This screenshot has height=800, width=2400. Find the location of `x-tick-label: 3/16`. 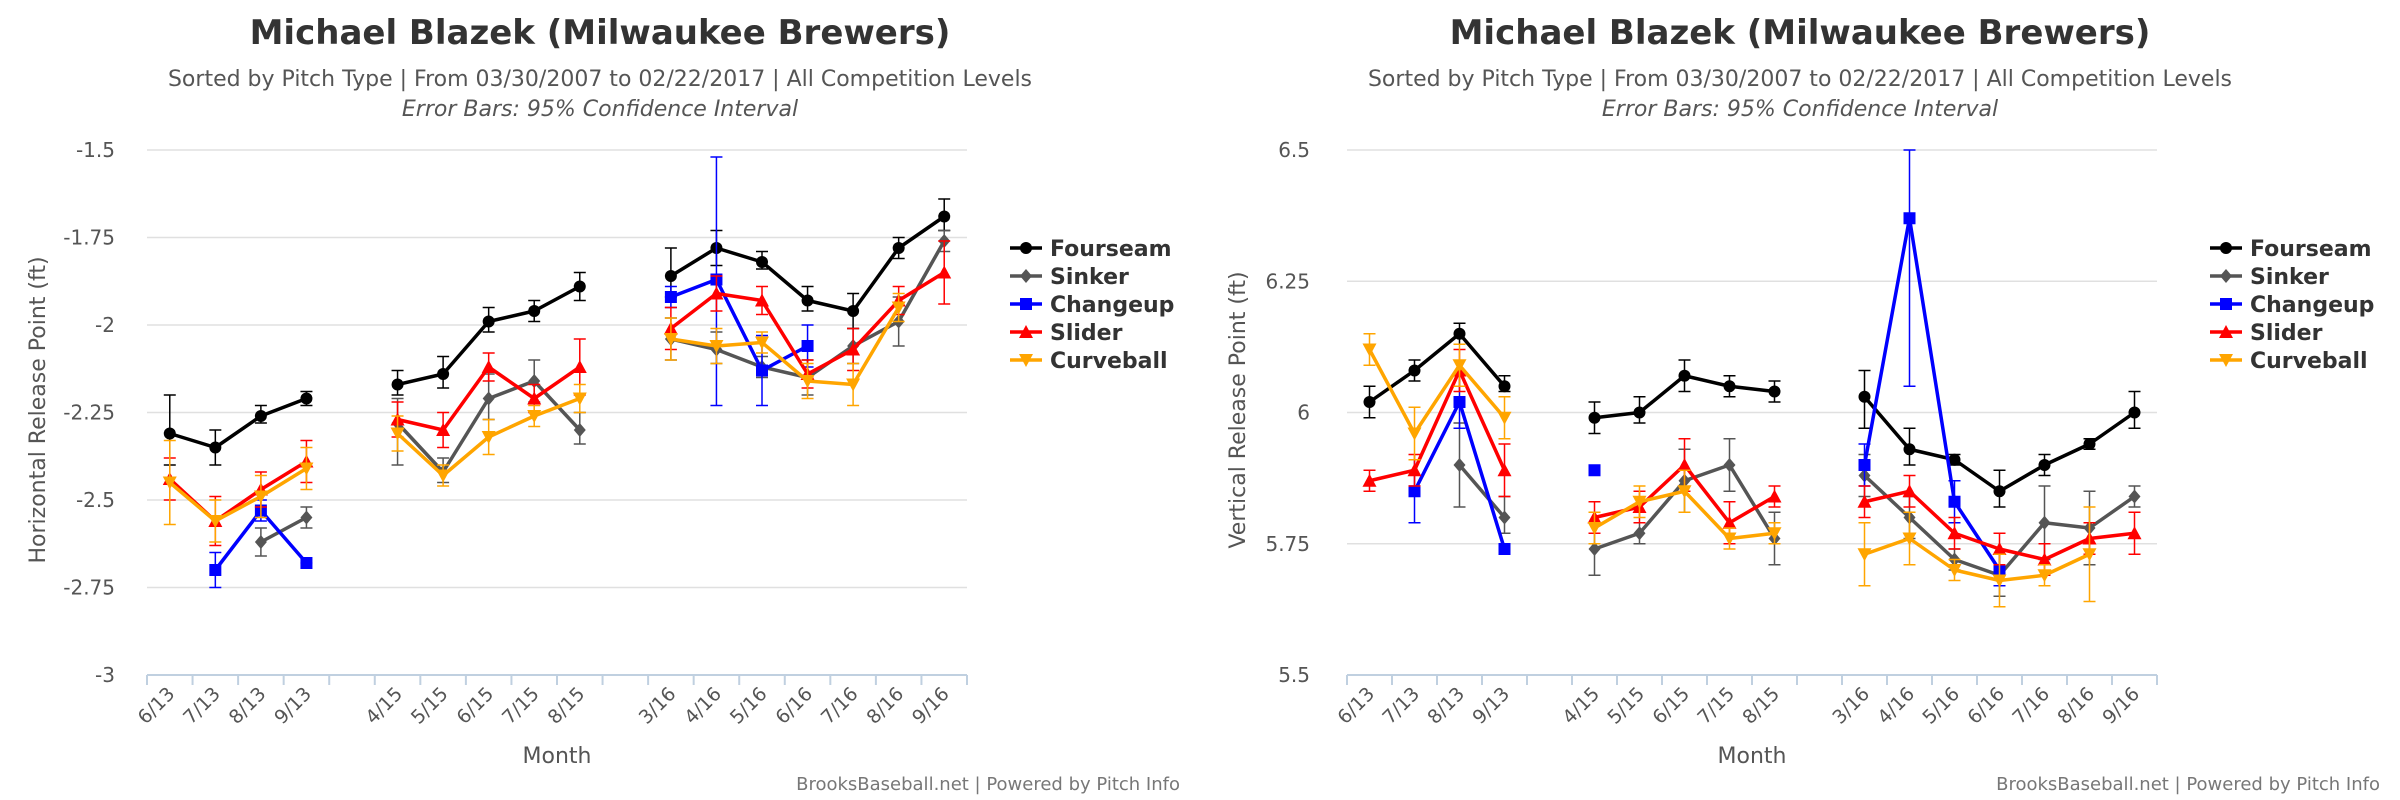

x-tick-label: 3/16 is located at coordinates (1851, 706).